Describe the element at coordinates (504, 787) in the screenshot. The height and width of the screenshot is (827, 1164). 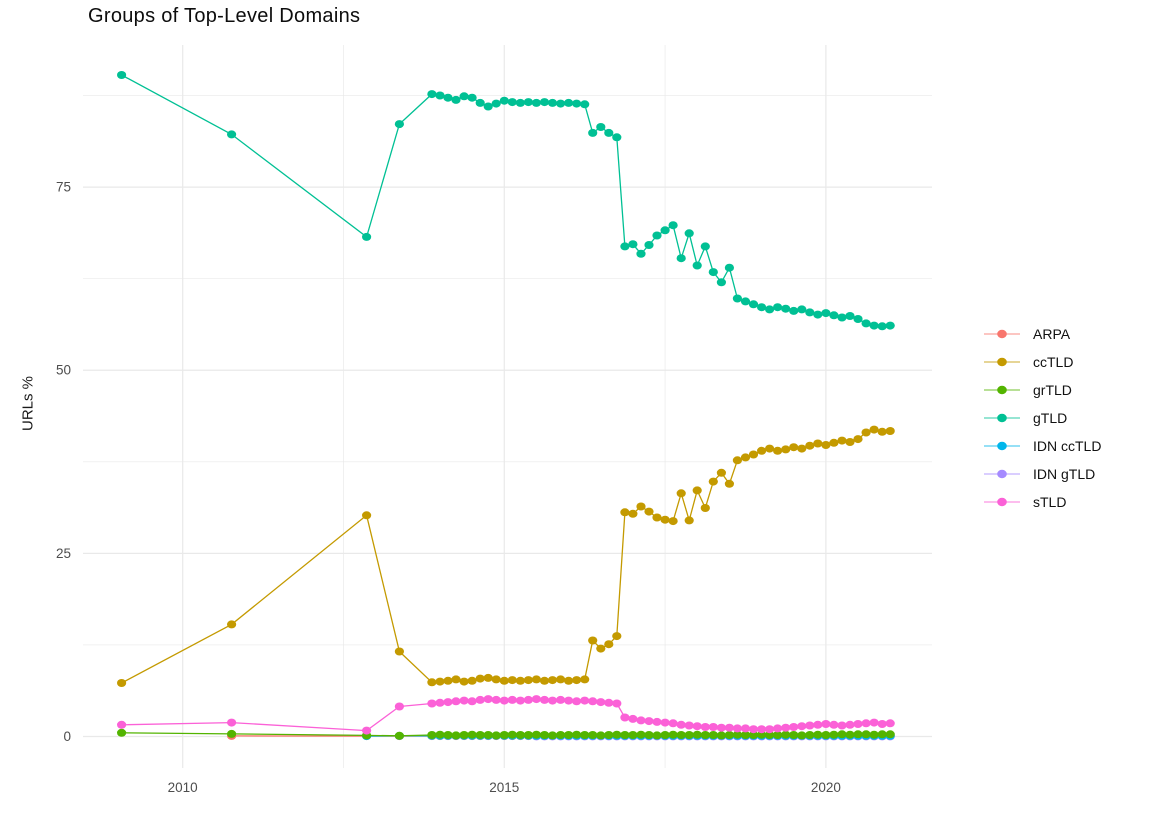
I see `x-tick-label: 2015` at that location.